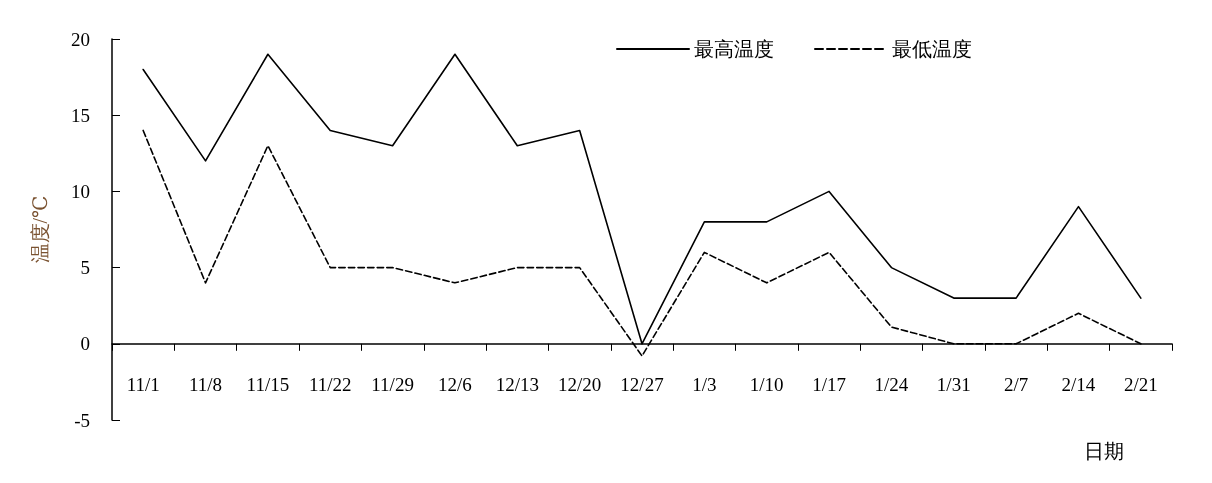 The height and width of the screenshot is (483, 1212). I want to click on x-tick-label: 12/20, so click(580, 384).